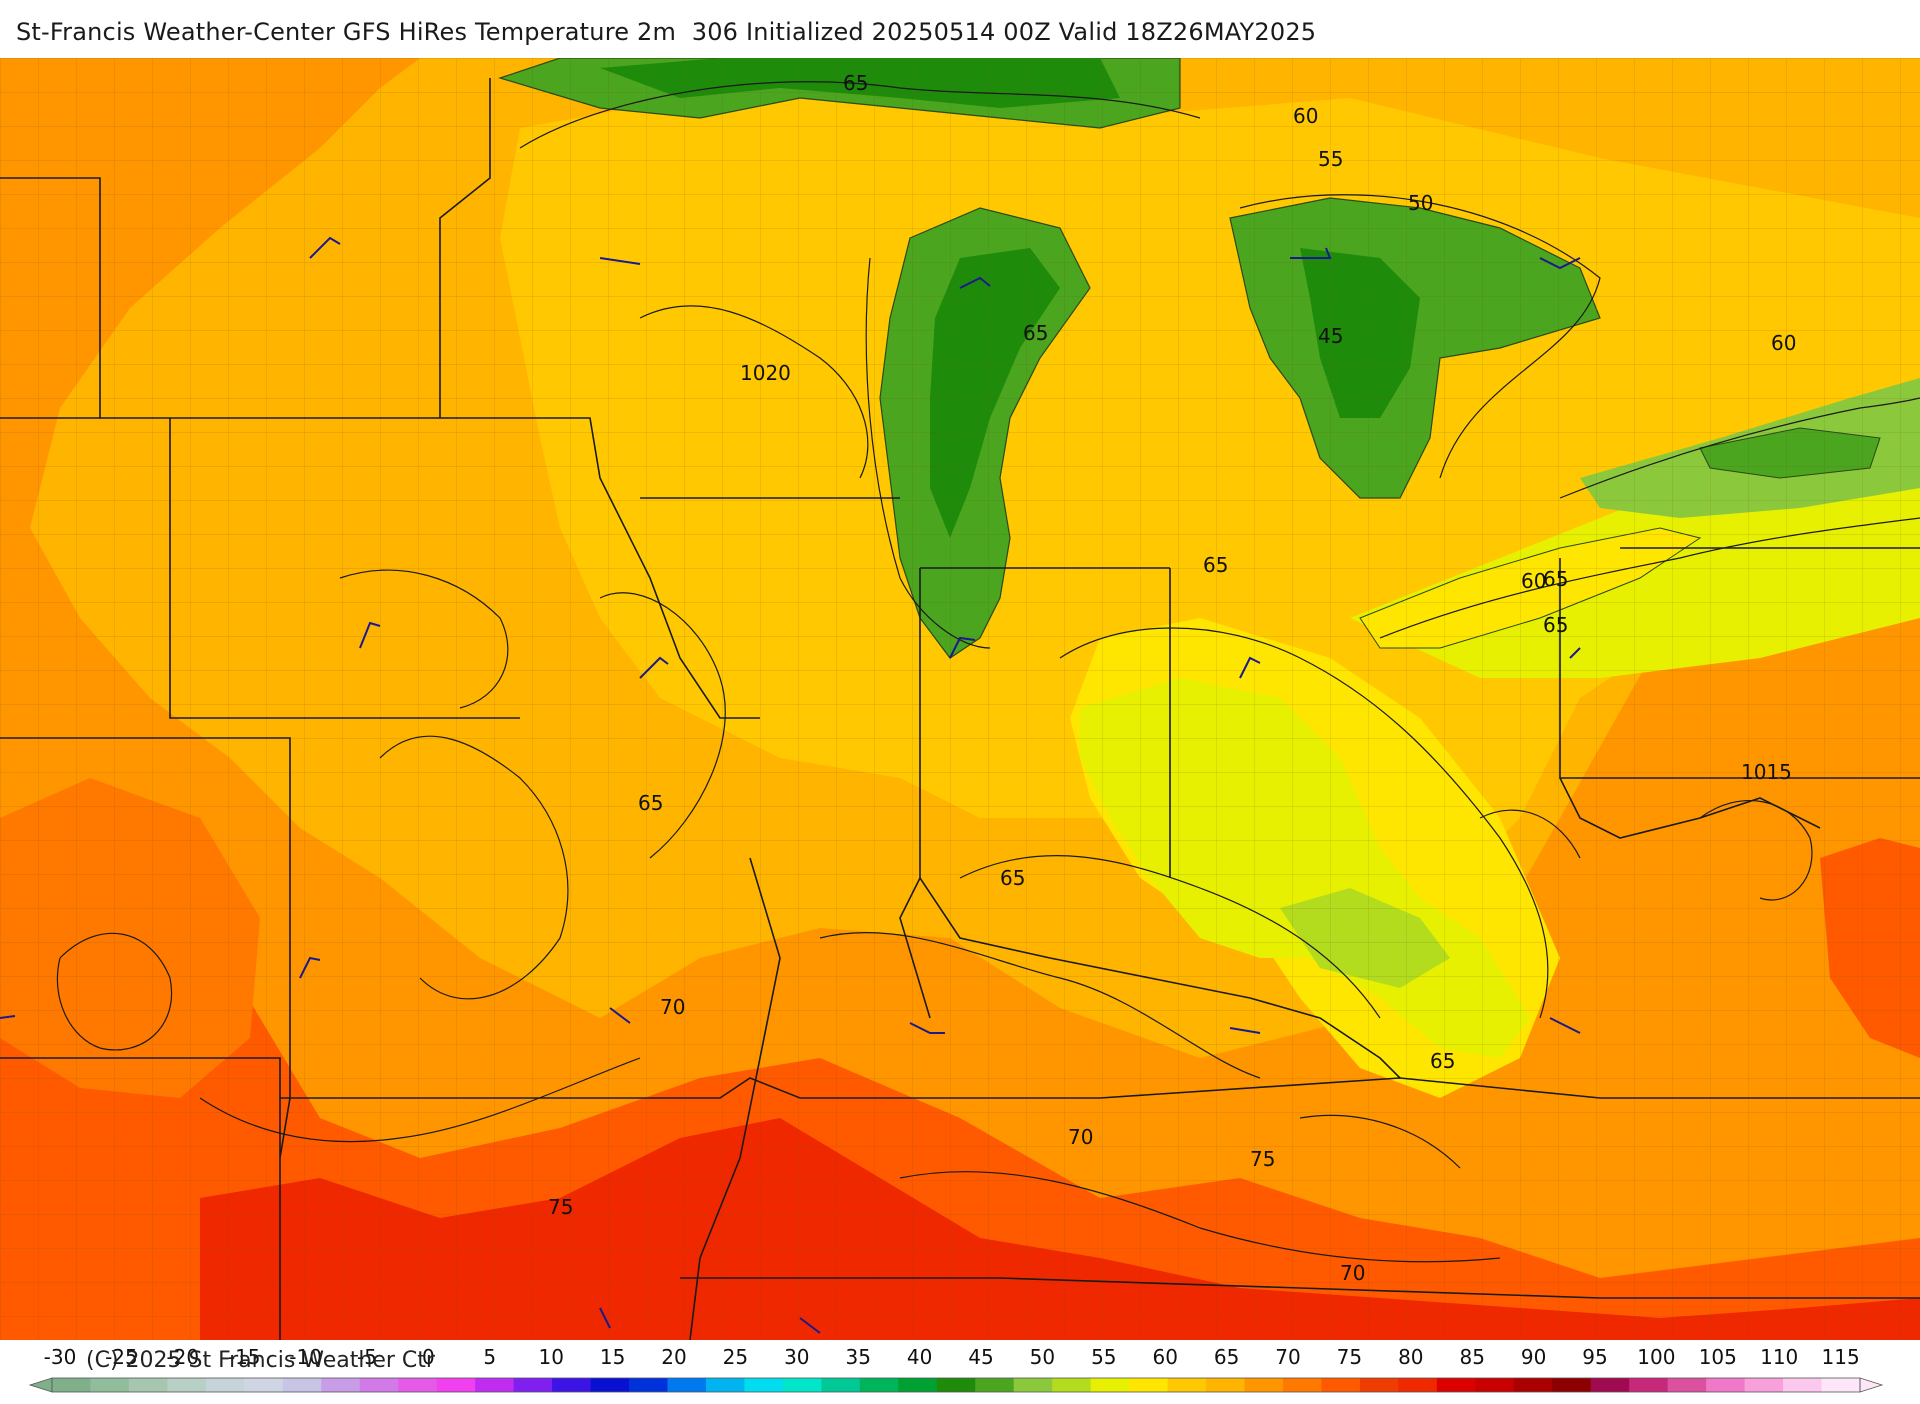  Describe the element at coordinates (1410, 1357) in the screenshot. I see `colorbar-tick-label: 80` at that location.